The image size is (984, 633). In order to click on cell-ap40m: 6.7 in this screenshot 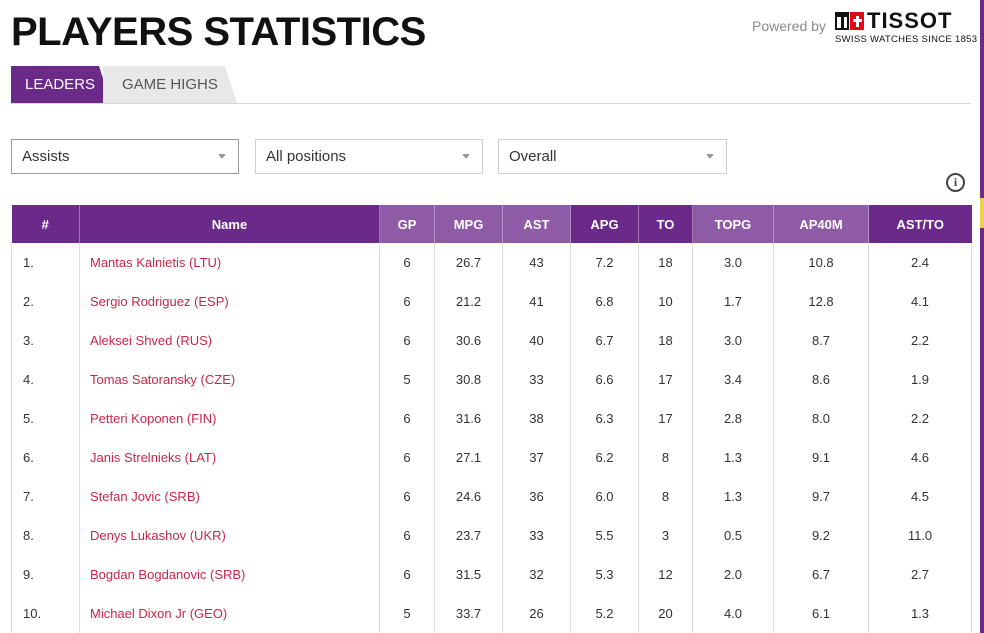, I will do `click(821, 574)`.